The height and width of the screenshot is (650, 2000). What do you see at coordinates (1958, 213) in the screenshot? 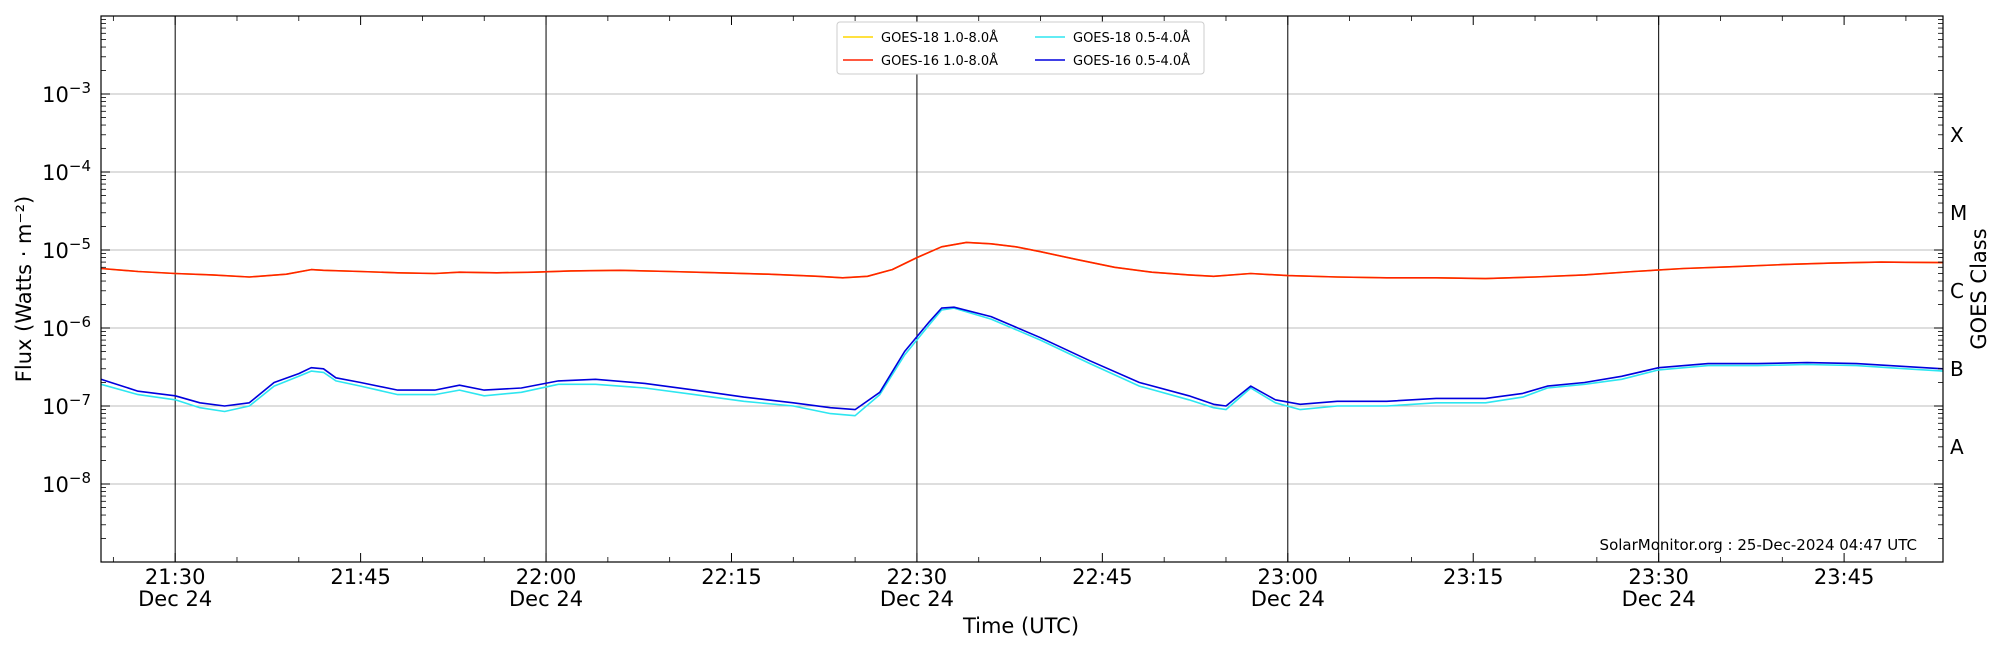
I see `goes-class-label: M` at bounding box center [1958, 213].